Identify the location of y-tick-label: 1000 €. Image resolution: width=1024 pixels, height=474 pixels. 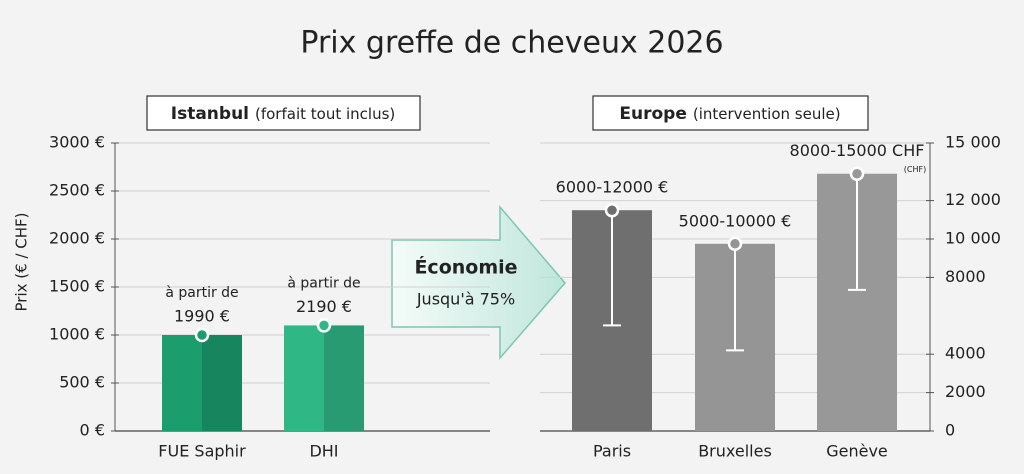
(77, 334).